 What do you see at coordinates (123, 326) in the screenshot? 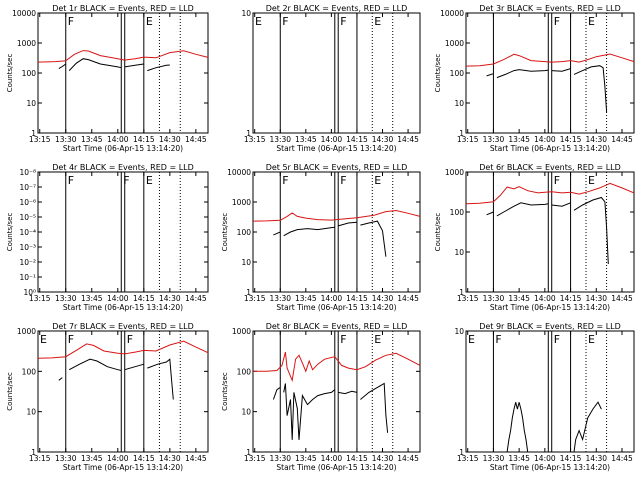
I see `panel-title: Det 7r BLACK = Events, RED = LLD` at bounding box center [123, 326].